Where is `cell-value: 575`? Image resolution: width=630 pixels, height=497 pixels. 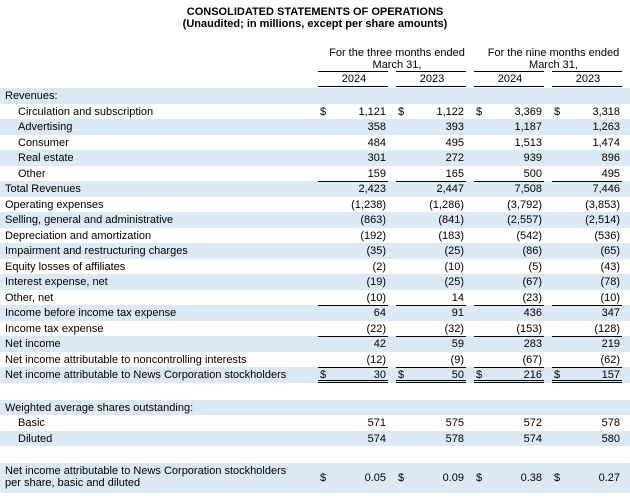 cell-value: 575 is located at coordinates (454, 423).